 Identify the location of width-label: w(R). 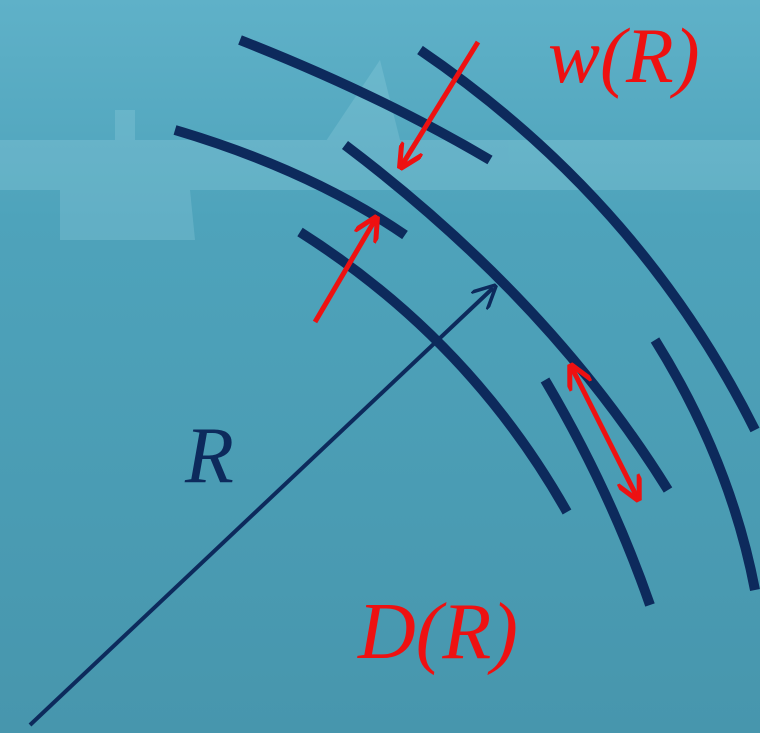
(624, 55).